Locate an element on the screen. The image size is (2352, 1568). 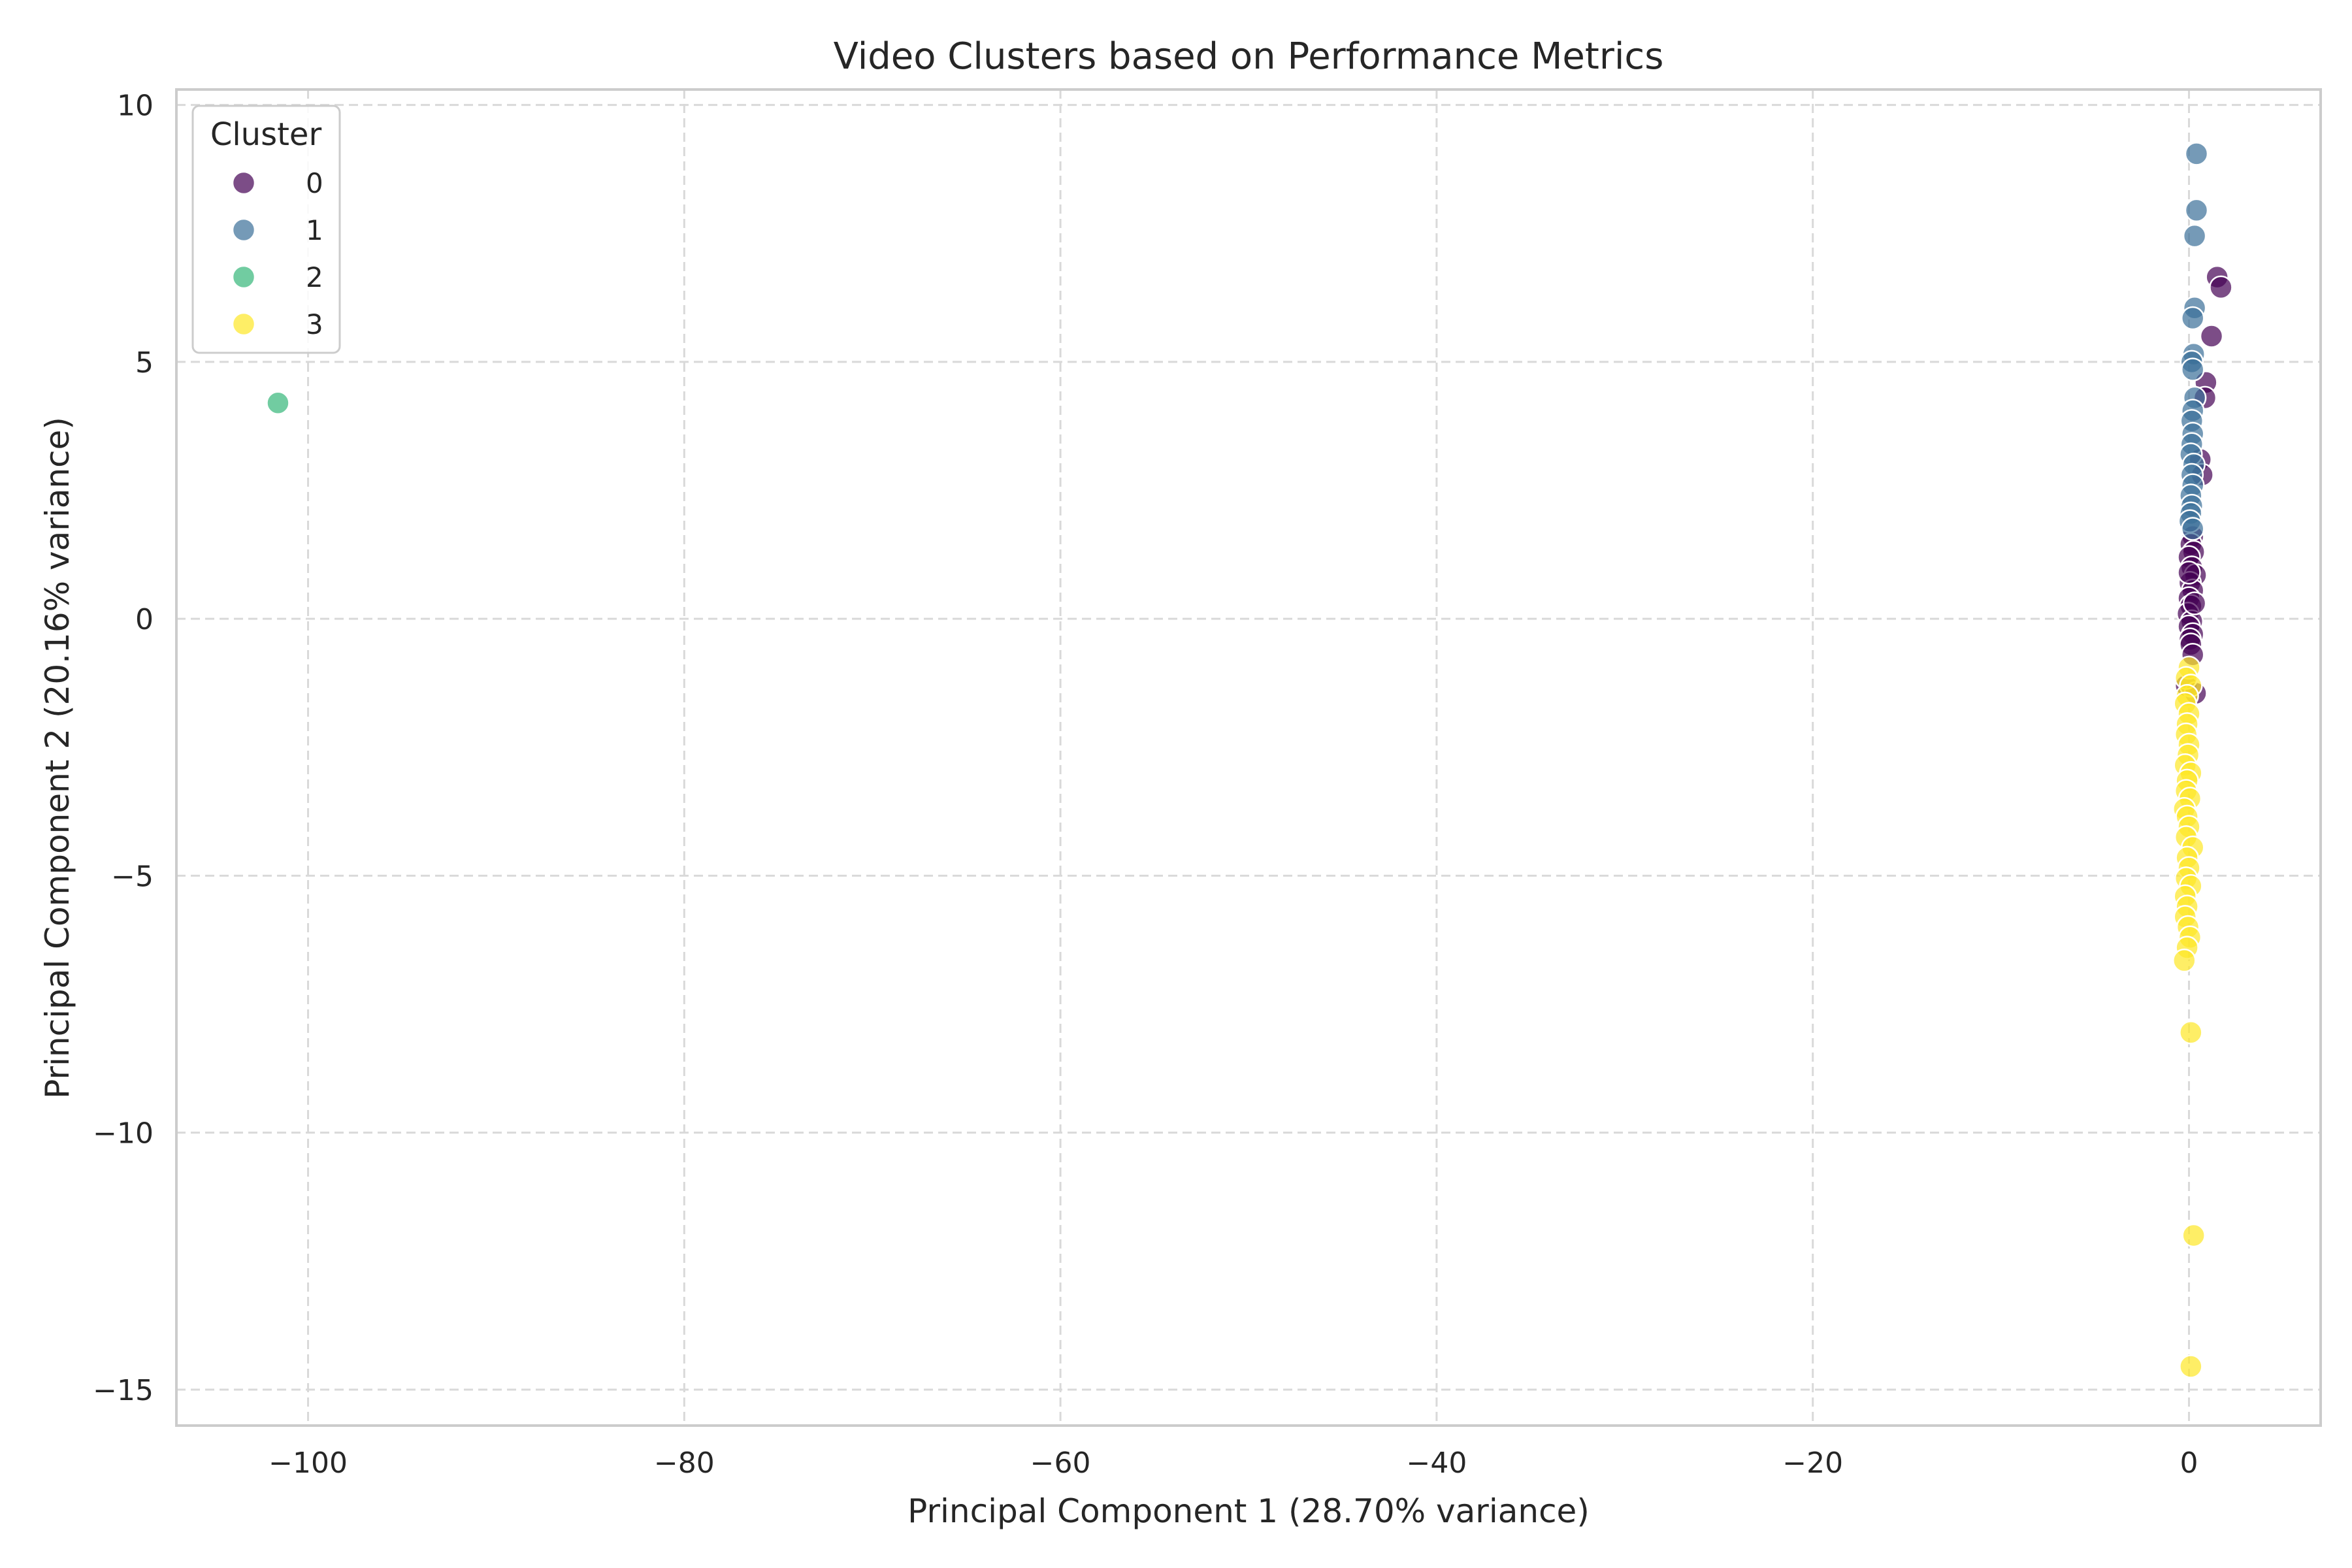
y-tick-label: −5 is located at coordinates (132, 876).